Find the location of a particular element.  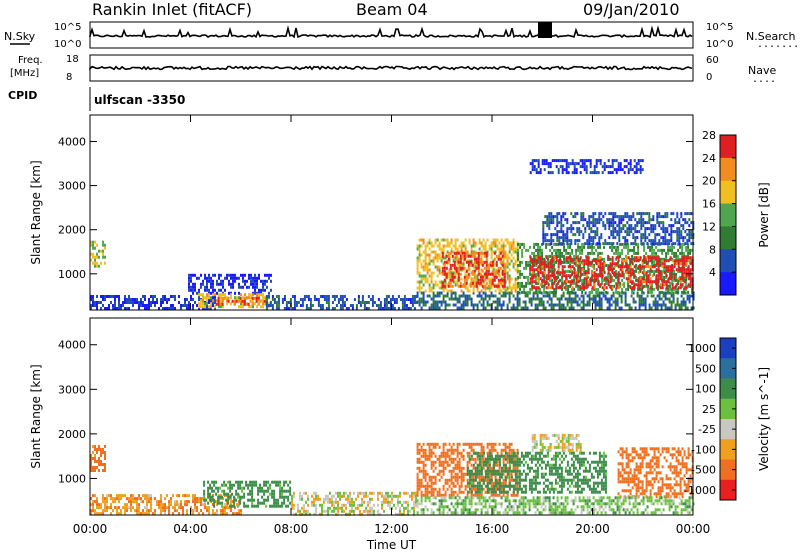

x-axis-label: Time UT is located at coordinates (391, 545).